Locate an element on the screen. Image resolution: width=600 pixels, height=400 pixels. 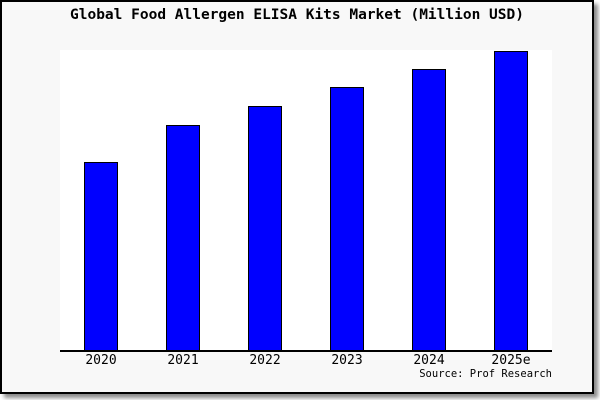
bar-2023 is located at coordinates (347, 218).